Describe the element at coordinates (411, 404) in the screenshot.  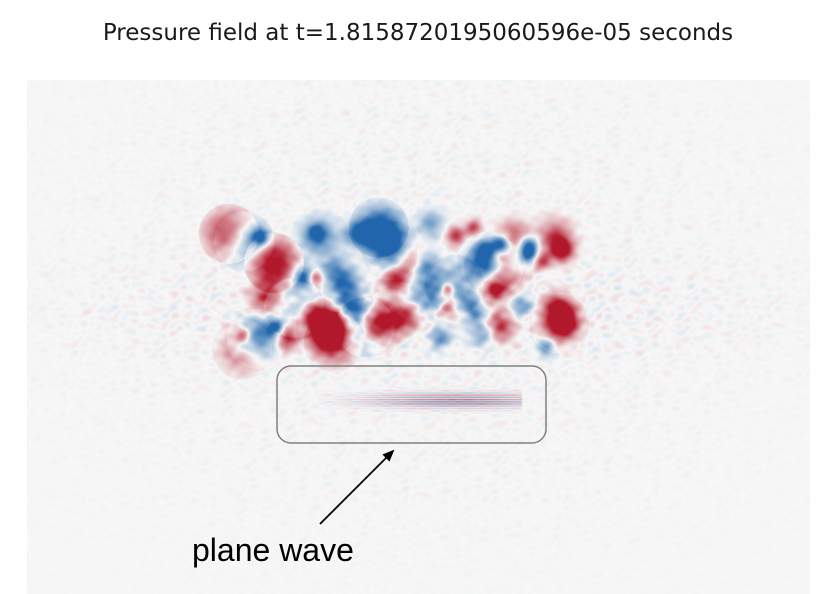
I see `highlight-box` at that location.